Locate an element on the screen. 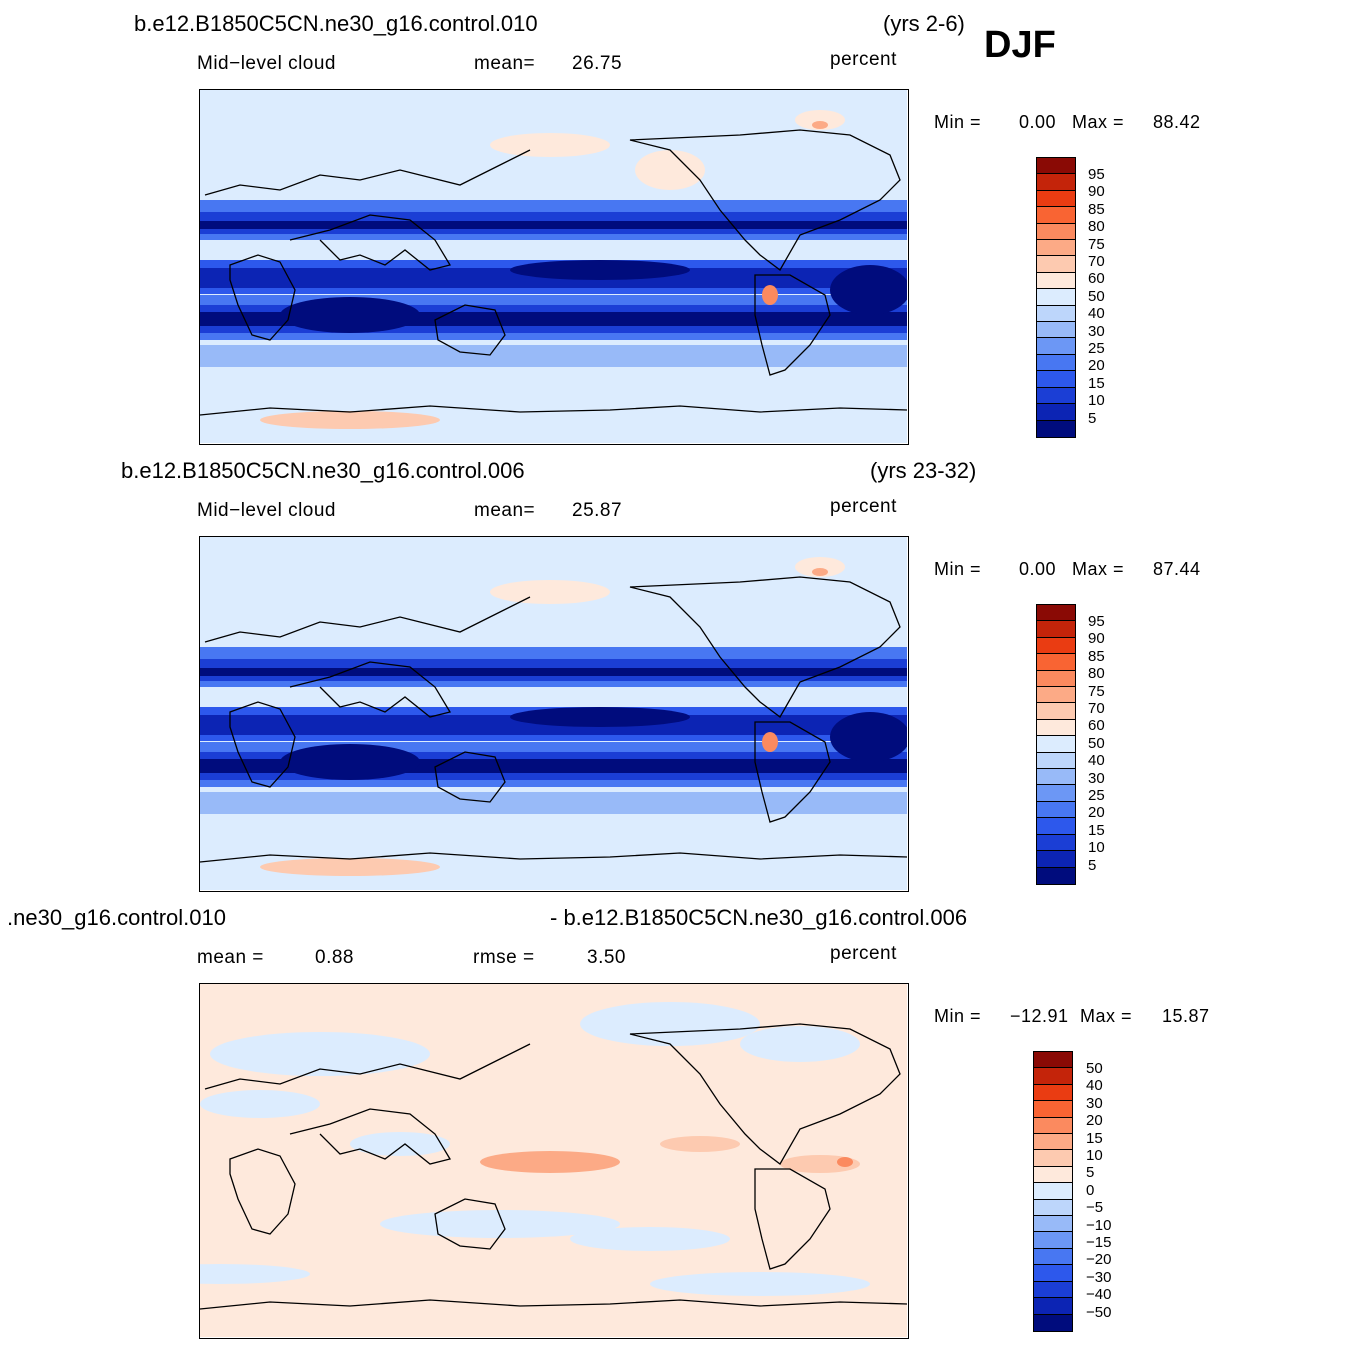  panel2-min-value: 0.00 is located at coordinates (1038, 569).